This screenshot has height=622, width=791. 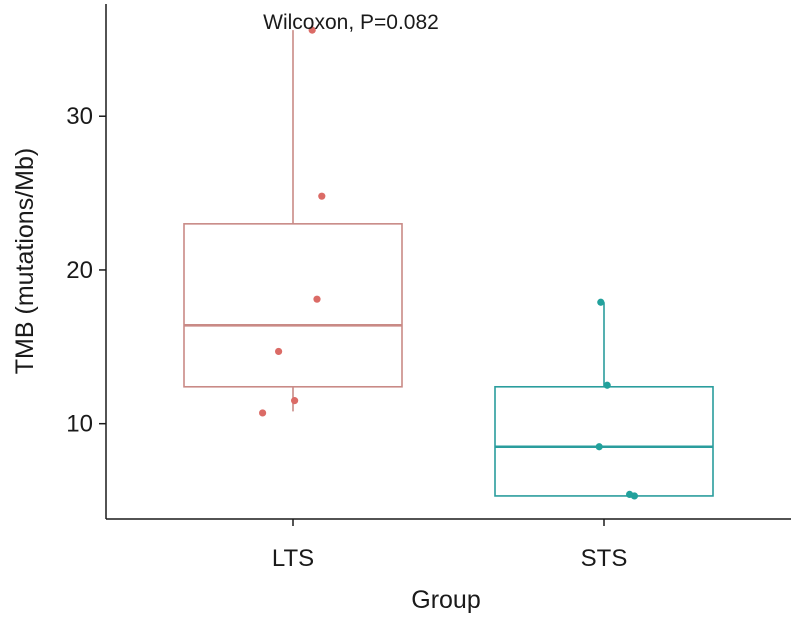 I want to click on x-tick-label: LTS, so click(x=293, y=558).